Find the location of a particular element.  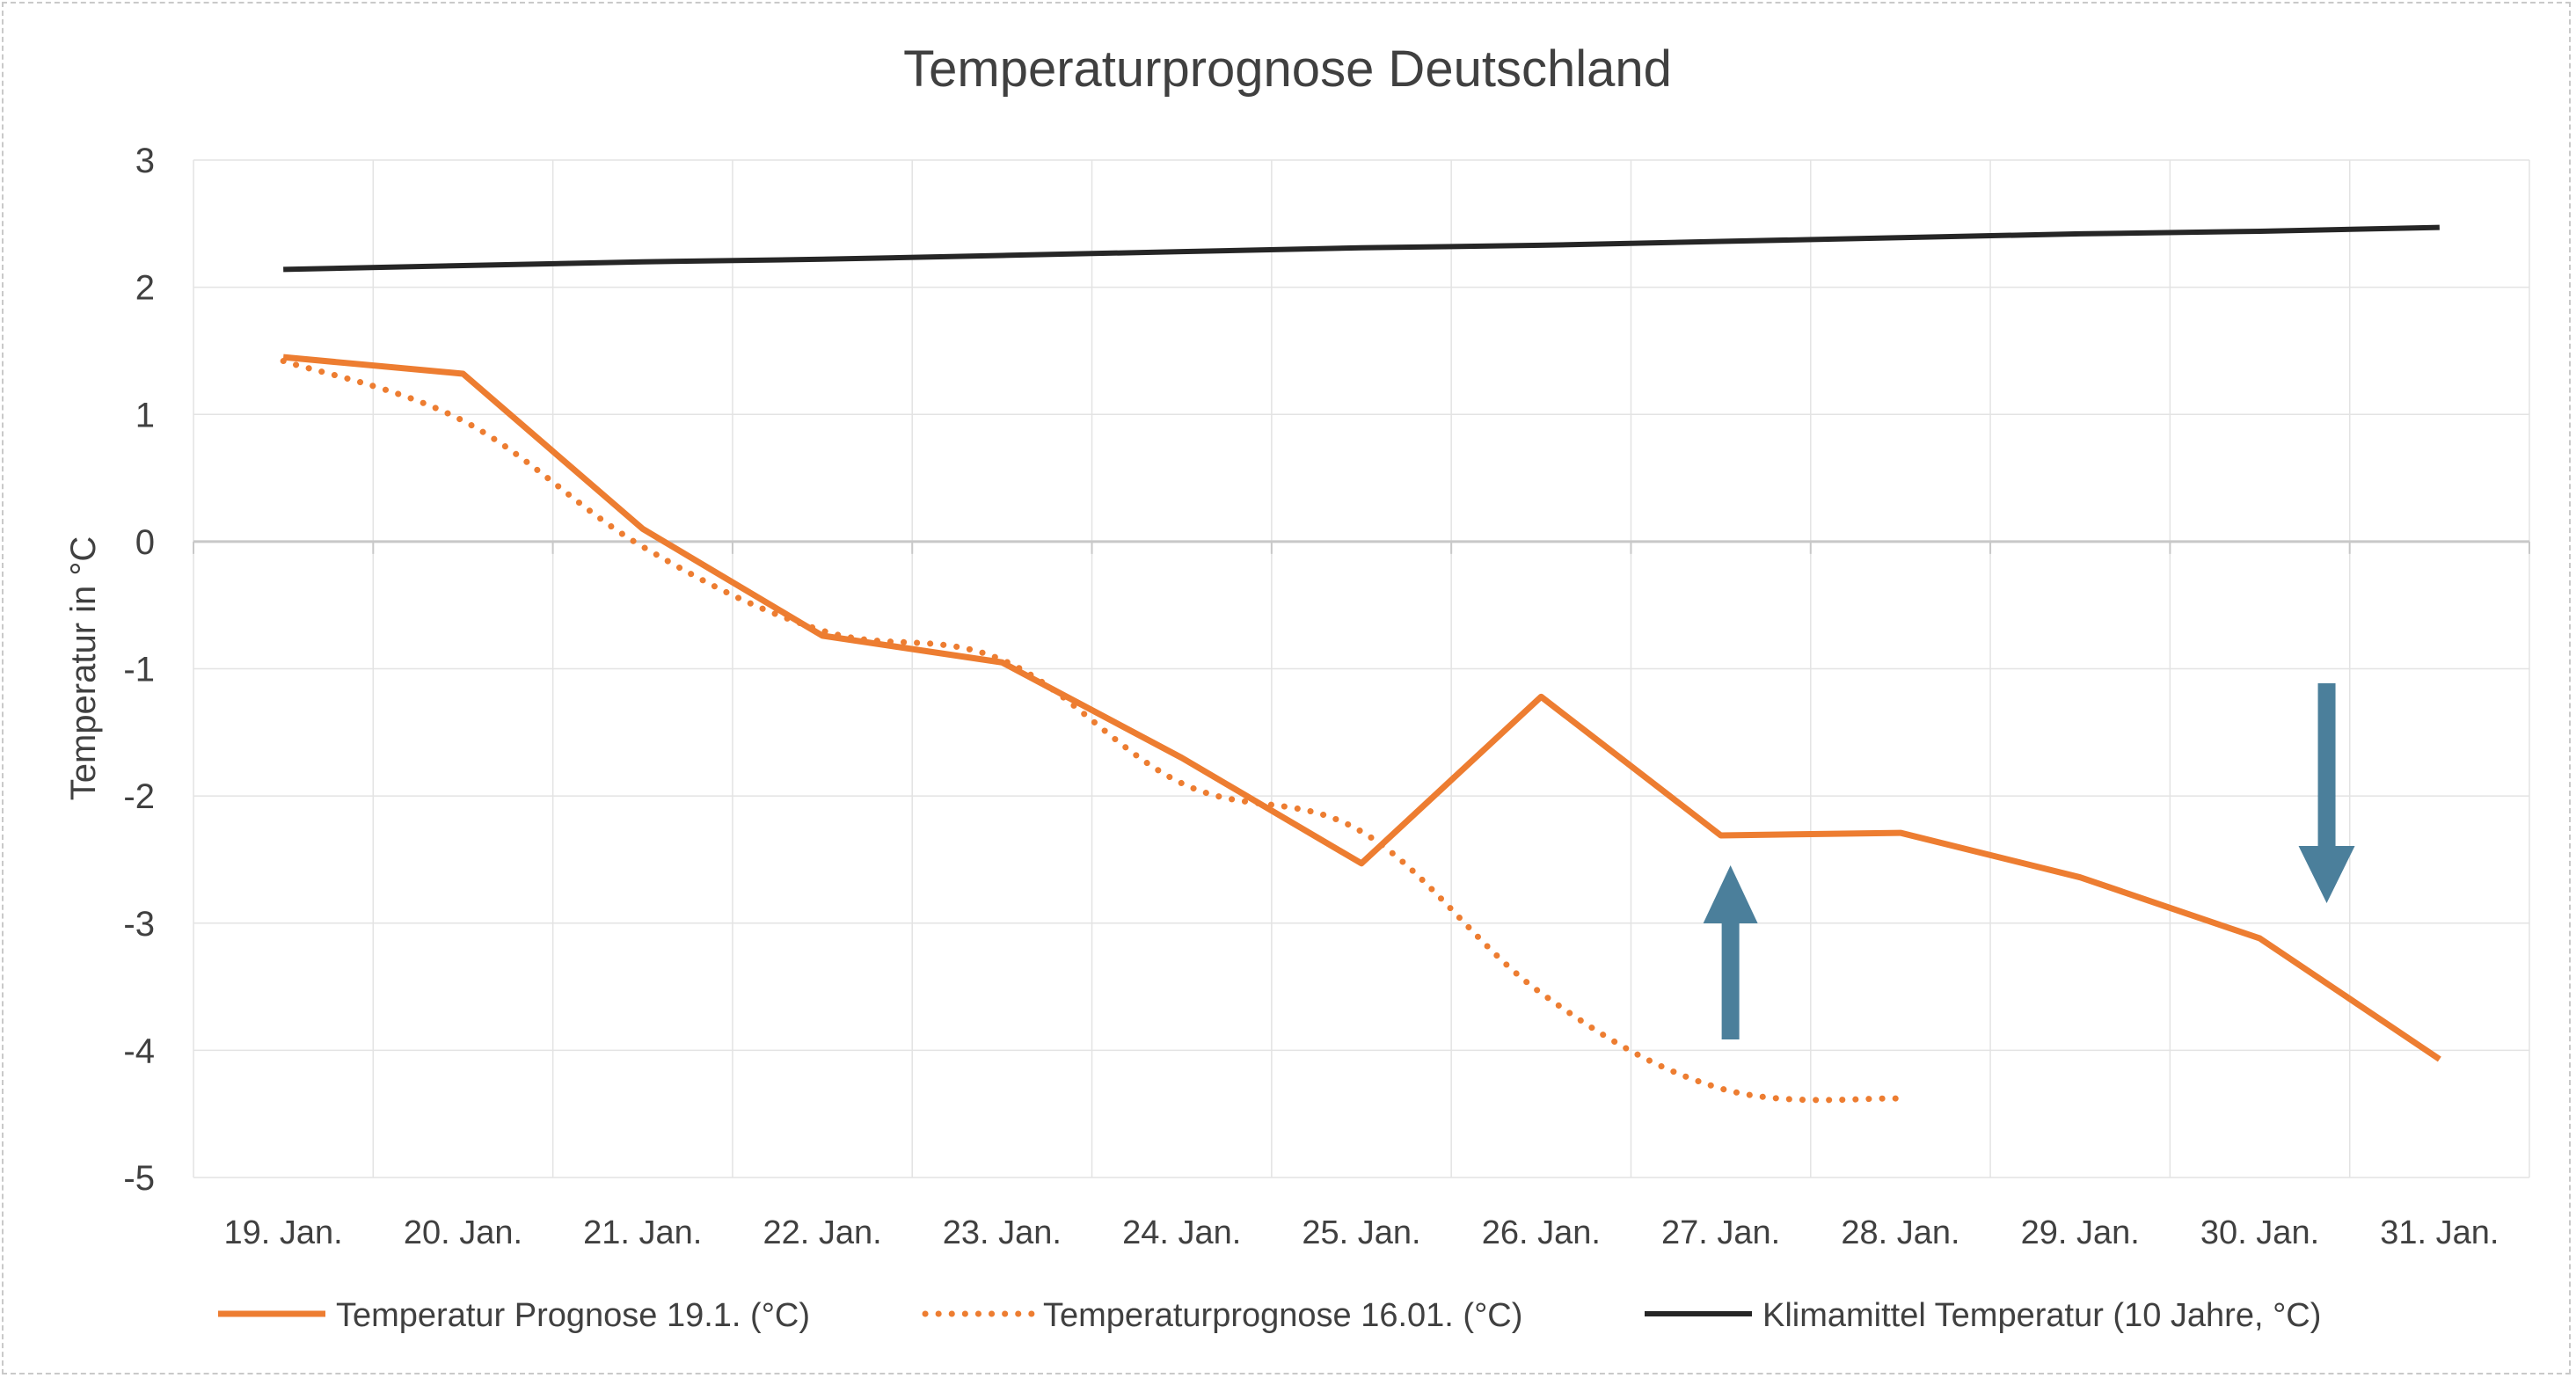

x-tick-label: 28. Jan. is located at coordinates (1900, 1232).